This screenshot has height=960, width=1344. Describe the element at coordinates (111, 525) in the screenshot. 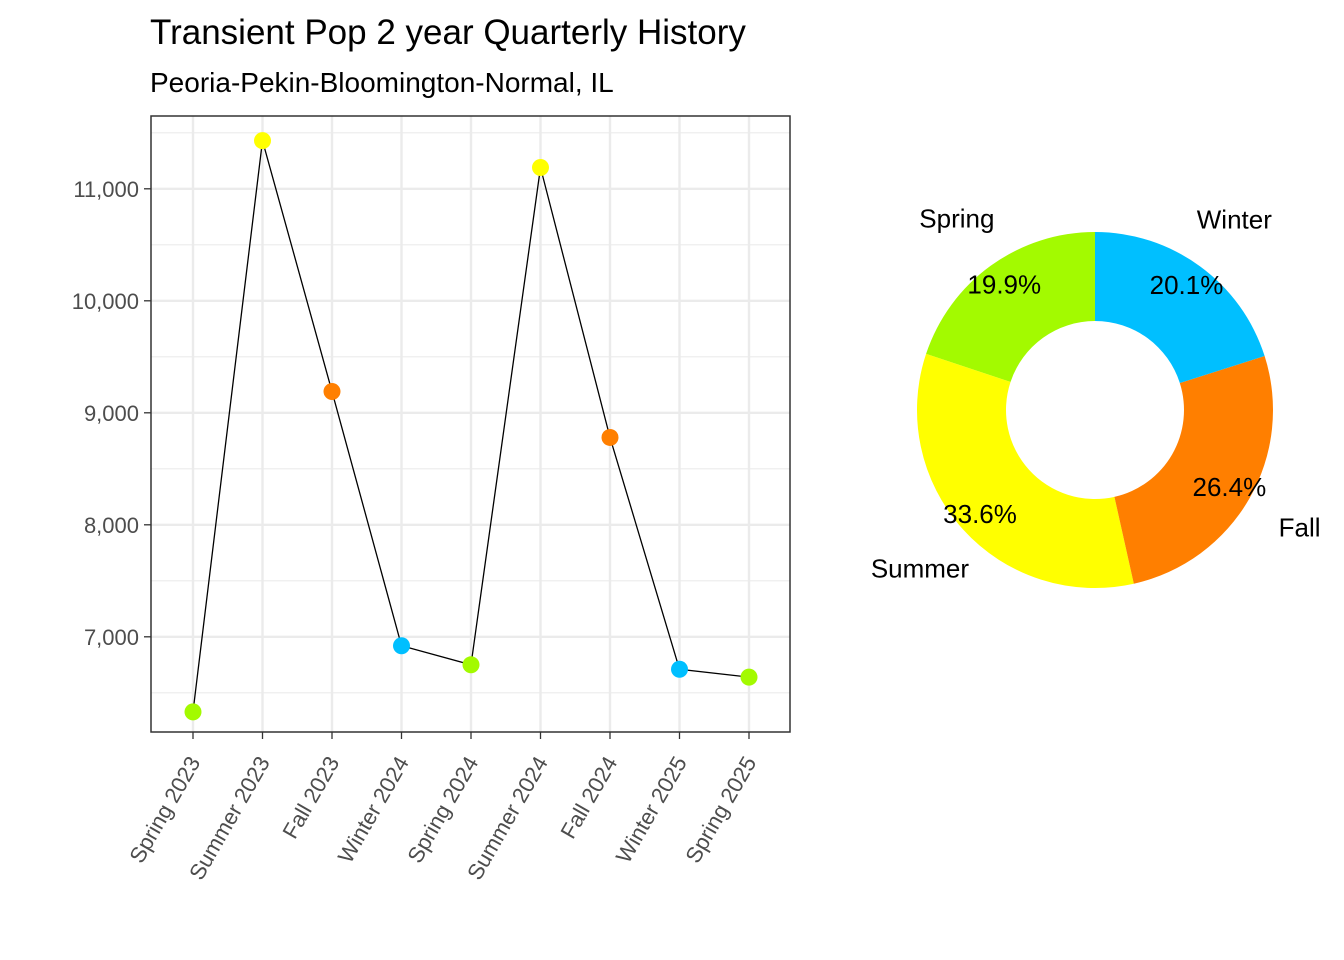

I see `y-tick-label: 8,000` at that location.